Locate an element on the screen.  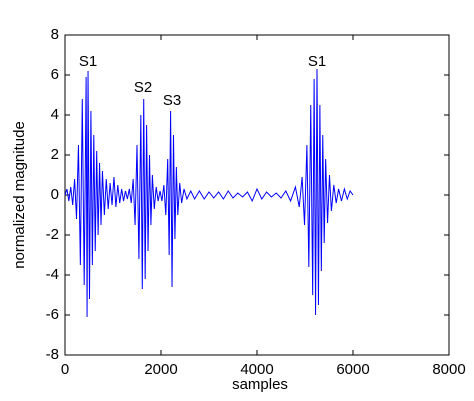
y-axis-label: normalized magnitude is located at coordinates (19, 195).